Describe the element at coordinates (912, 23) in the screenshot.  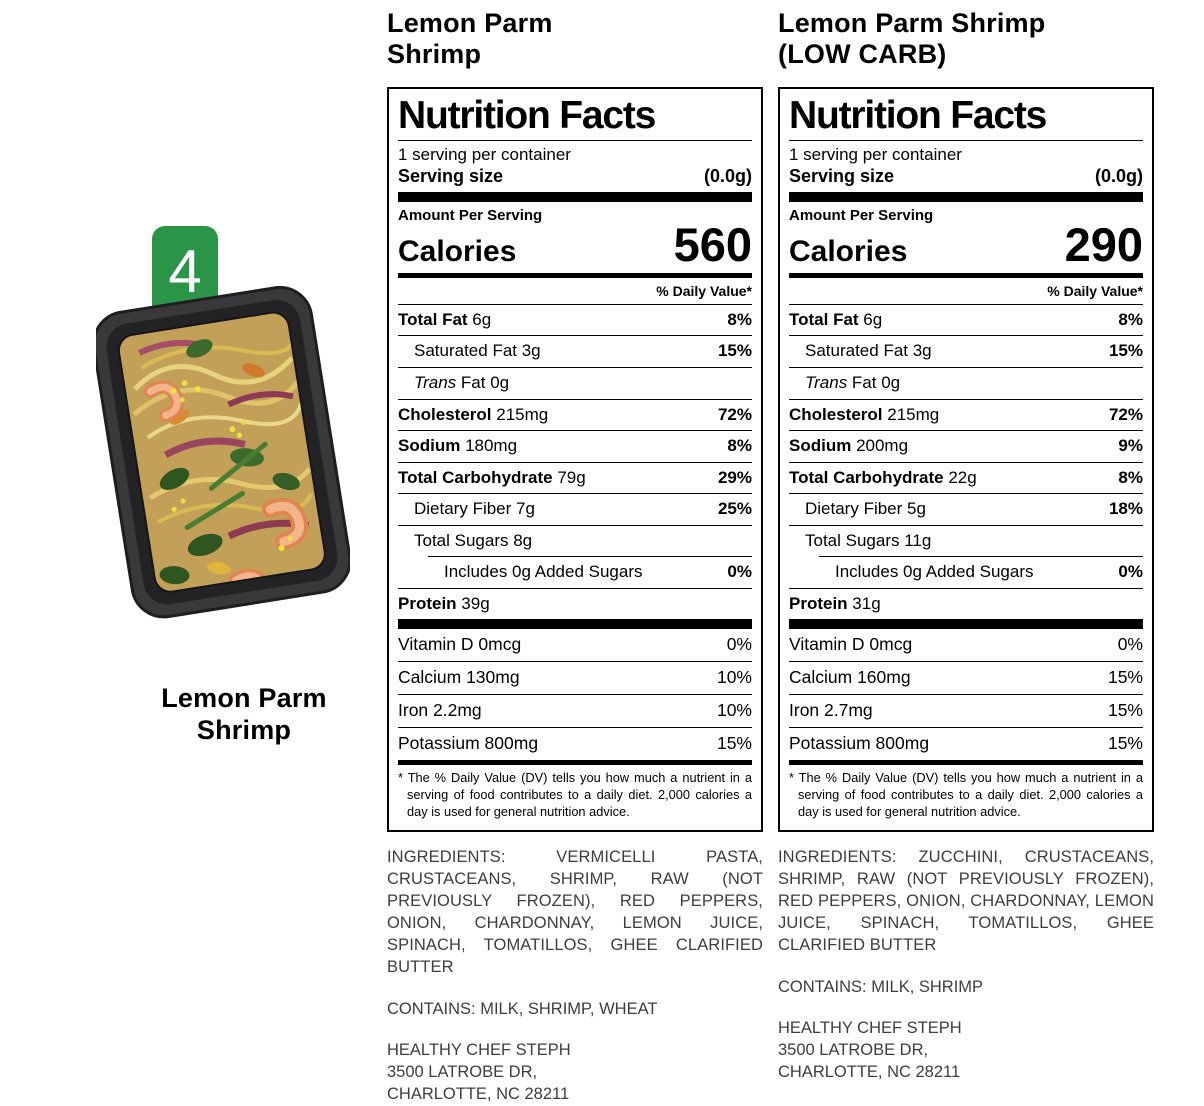
I see `product-title-line1: Lemon Parm Shrimp` at that location.